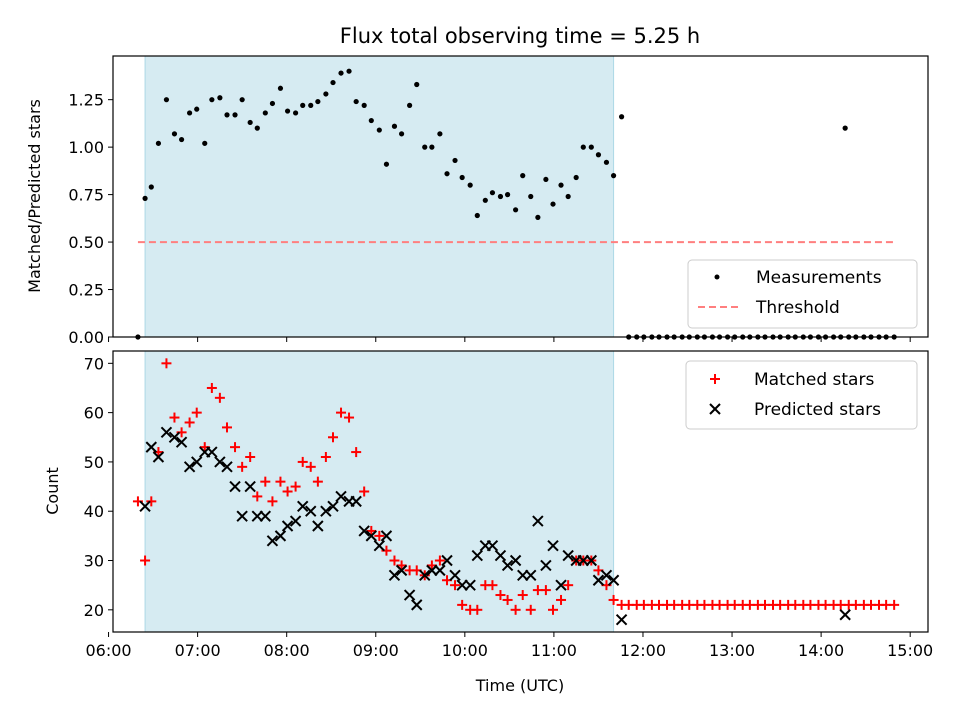 This screenshot has width=960, height=720. What do you see at coordinates (376, 650) in the screenshot?
I see `x-tick-label: 09:00` at bounding box center [376, 650].